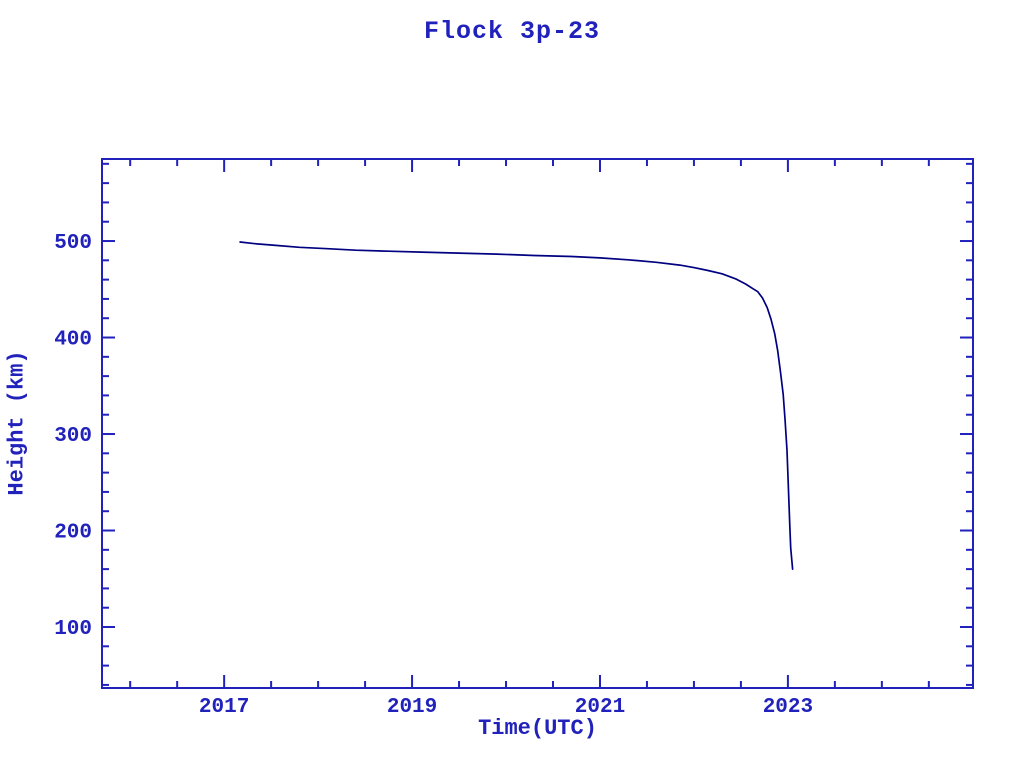  I want to click on y-axis-label: Height (km), so click(17, 423).